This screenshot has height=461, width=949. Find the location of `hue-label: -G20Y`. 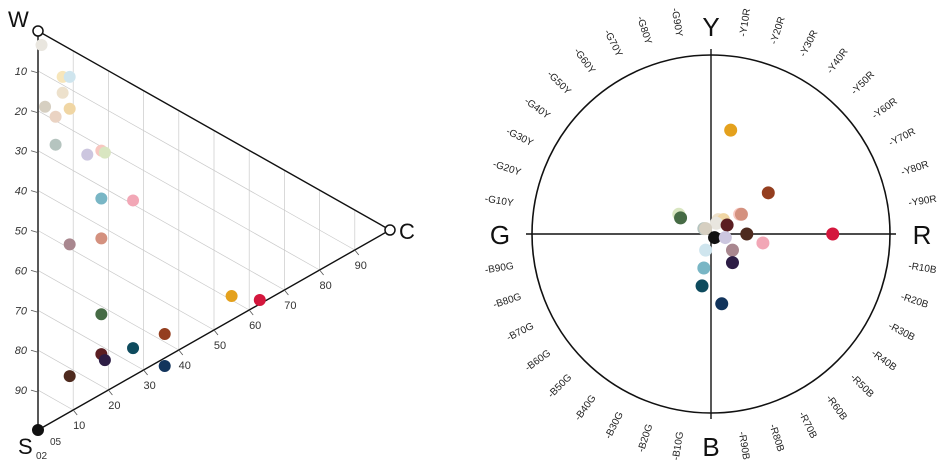

hue-label: -G20Y is located at coordinates (506, 168).